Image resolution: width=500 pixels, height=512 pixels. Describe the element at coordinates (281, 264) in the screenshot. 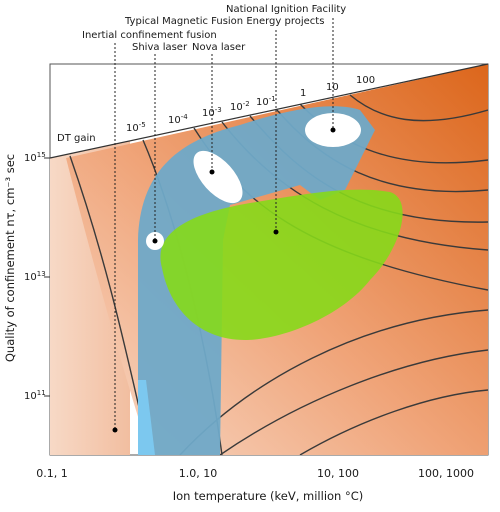

I see `icf-region` at that location.